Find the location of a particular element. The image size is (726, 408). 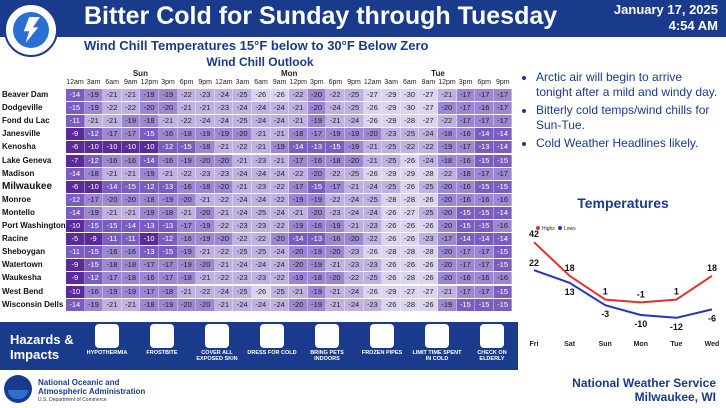

hazard-label: FROZEN PIPES is located at coordinates (382, 353).